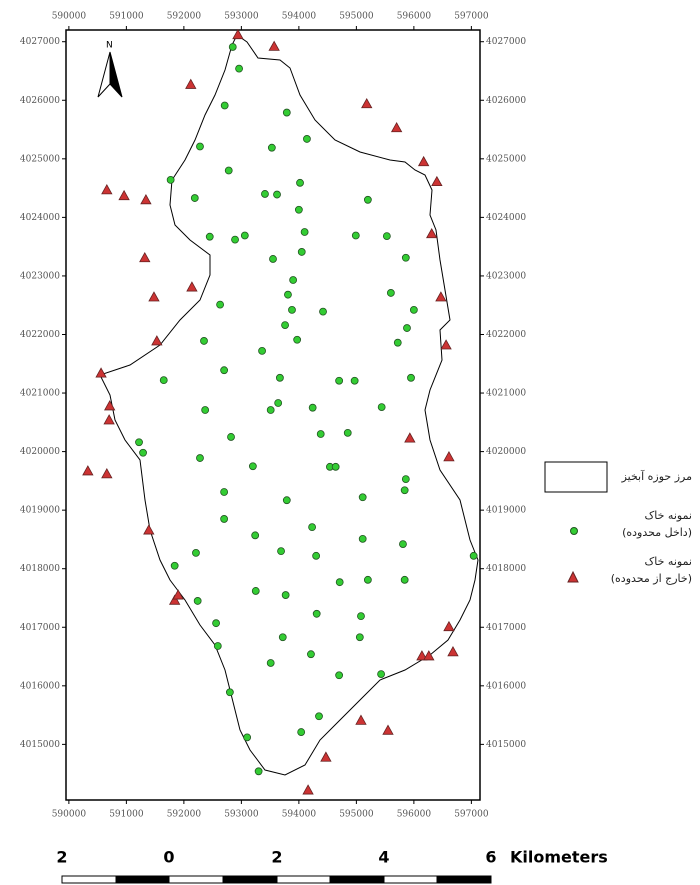 The width and height of the screenshot is (700, 885). I want to click on scale-label: 4, so click(383, 857).